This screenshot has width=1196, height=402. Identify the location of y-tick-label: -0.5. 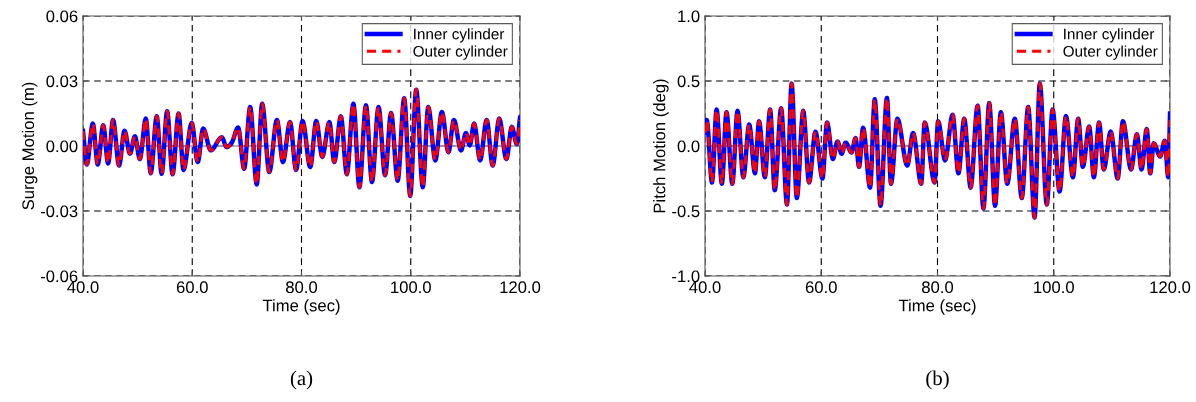
(686, 211).